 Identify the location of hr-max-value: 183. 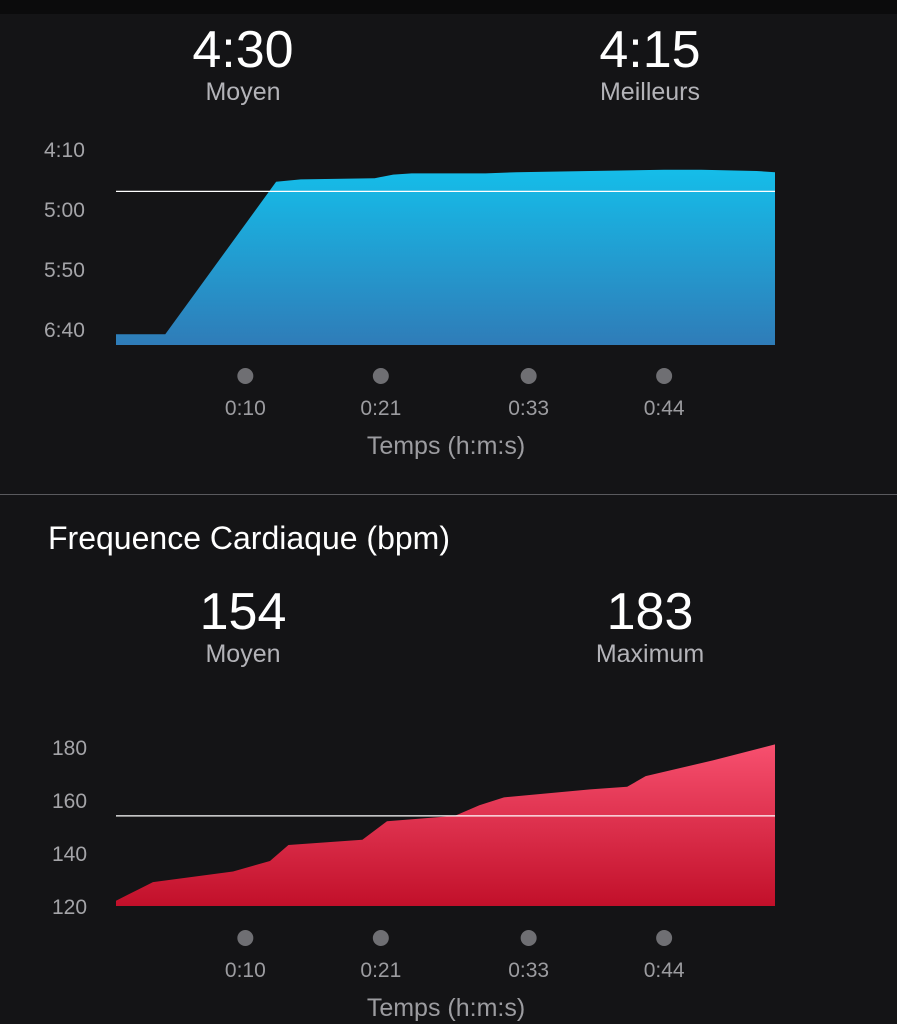
(650, 612).